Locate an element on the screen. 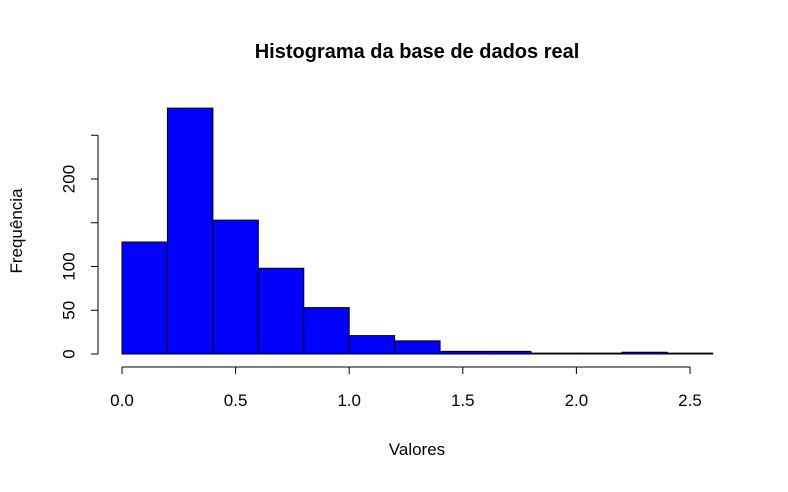 The height and width of the screenshot is (492, 788). x-tick-label: 1.5 is located at coordinates (463, 400).